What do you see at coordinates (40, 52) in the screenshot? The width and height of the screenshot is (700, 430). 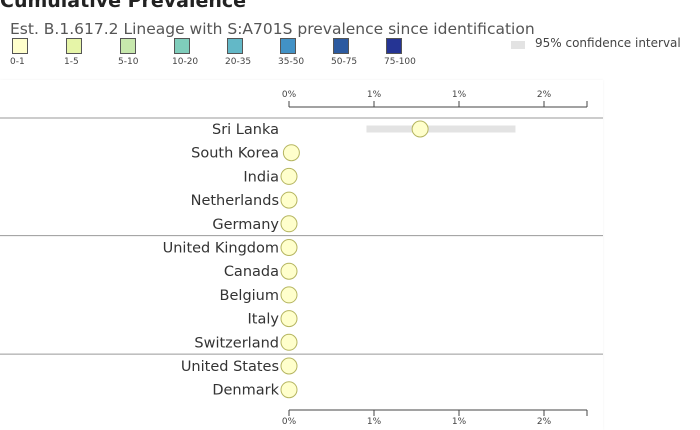 I see `legend-item: 0-1` at bounding box center [40, 52].